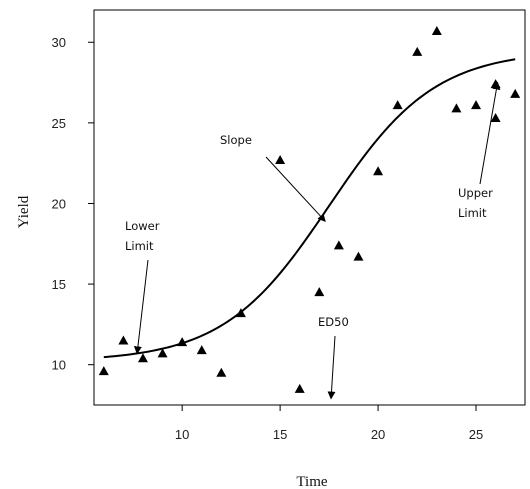 The image size is (530, 489). What do you see at coordinates (333, 322) in the screenshot?
I see `annotation-ed50-text: ED50` at bounding box center [333, 322].